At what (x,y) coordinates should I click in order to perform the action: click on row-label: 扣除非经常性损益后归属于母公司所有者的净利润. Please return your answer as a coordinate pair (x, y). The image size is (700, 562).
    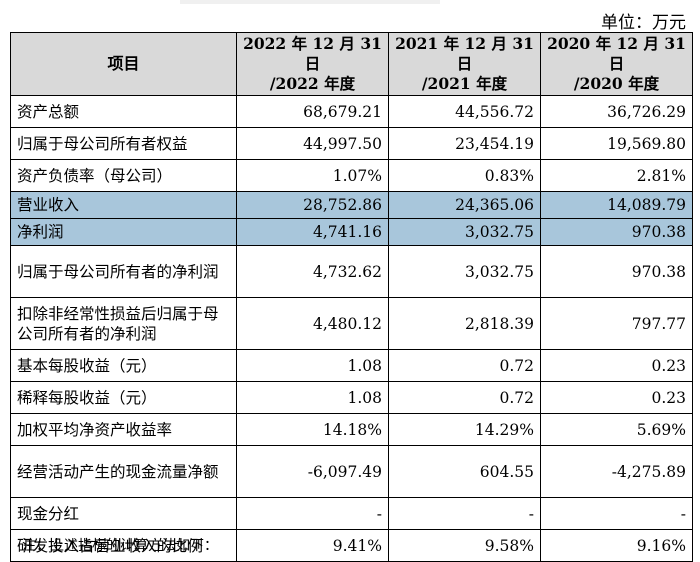
    Looking at the image, I should click on (123, 323).